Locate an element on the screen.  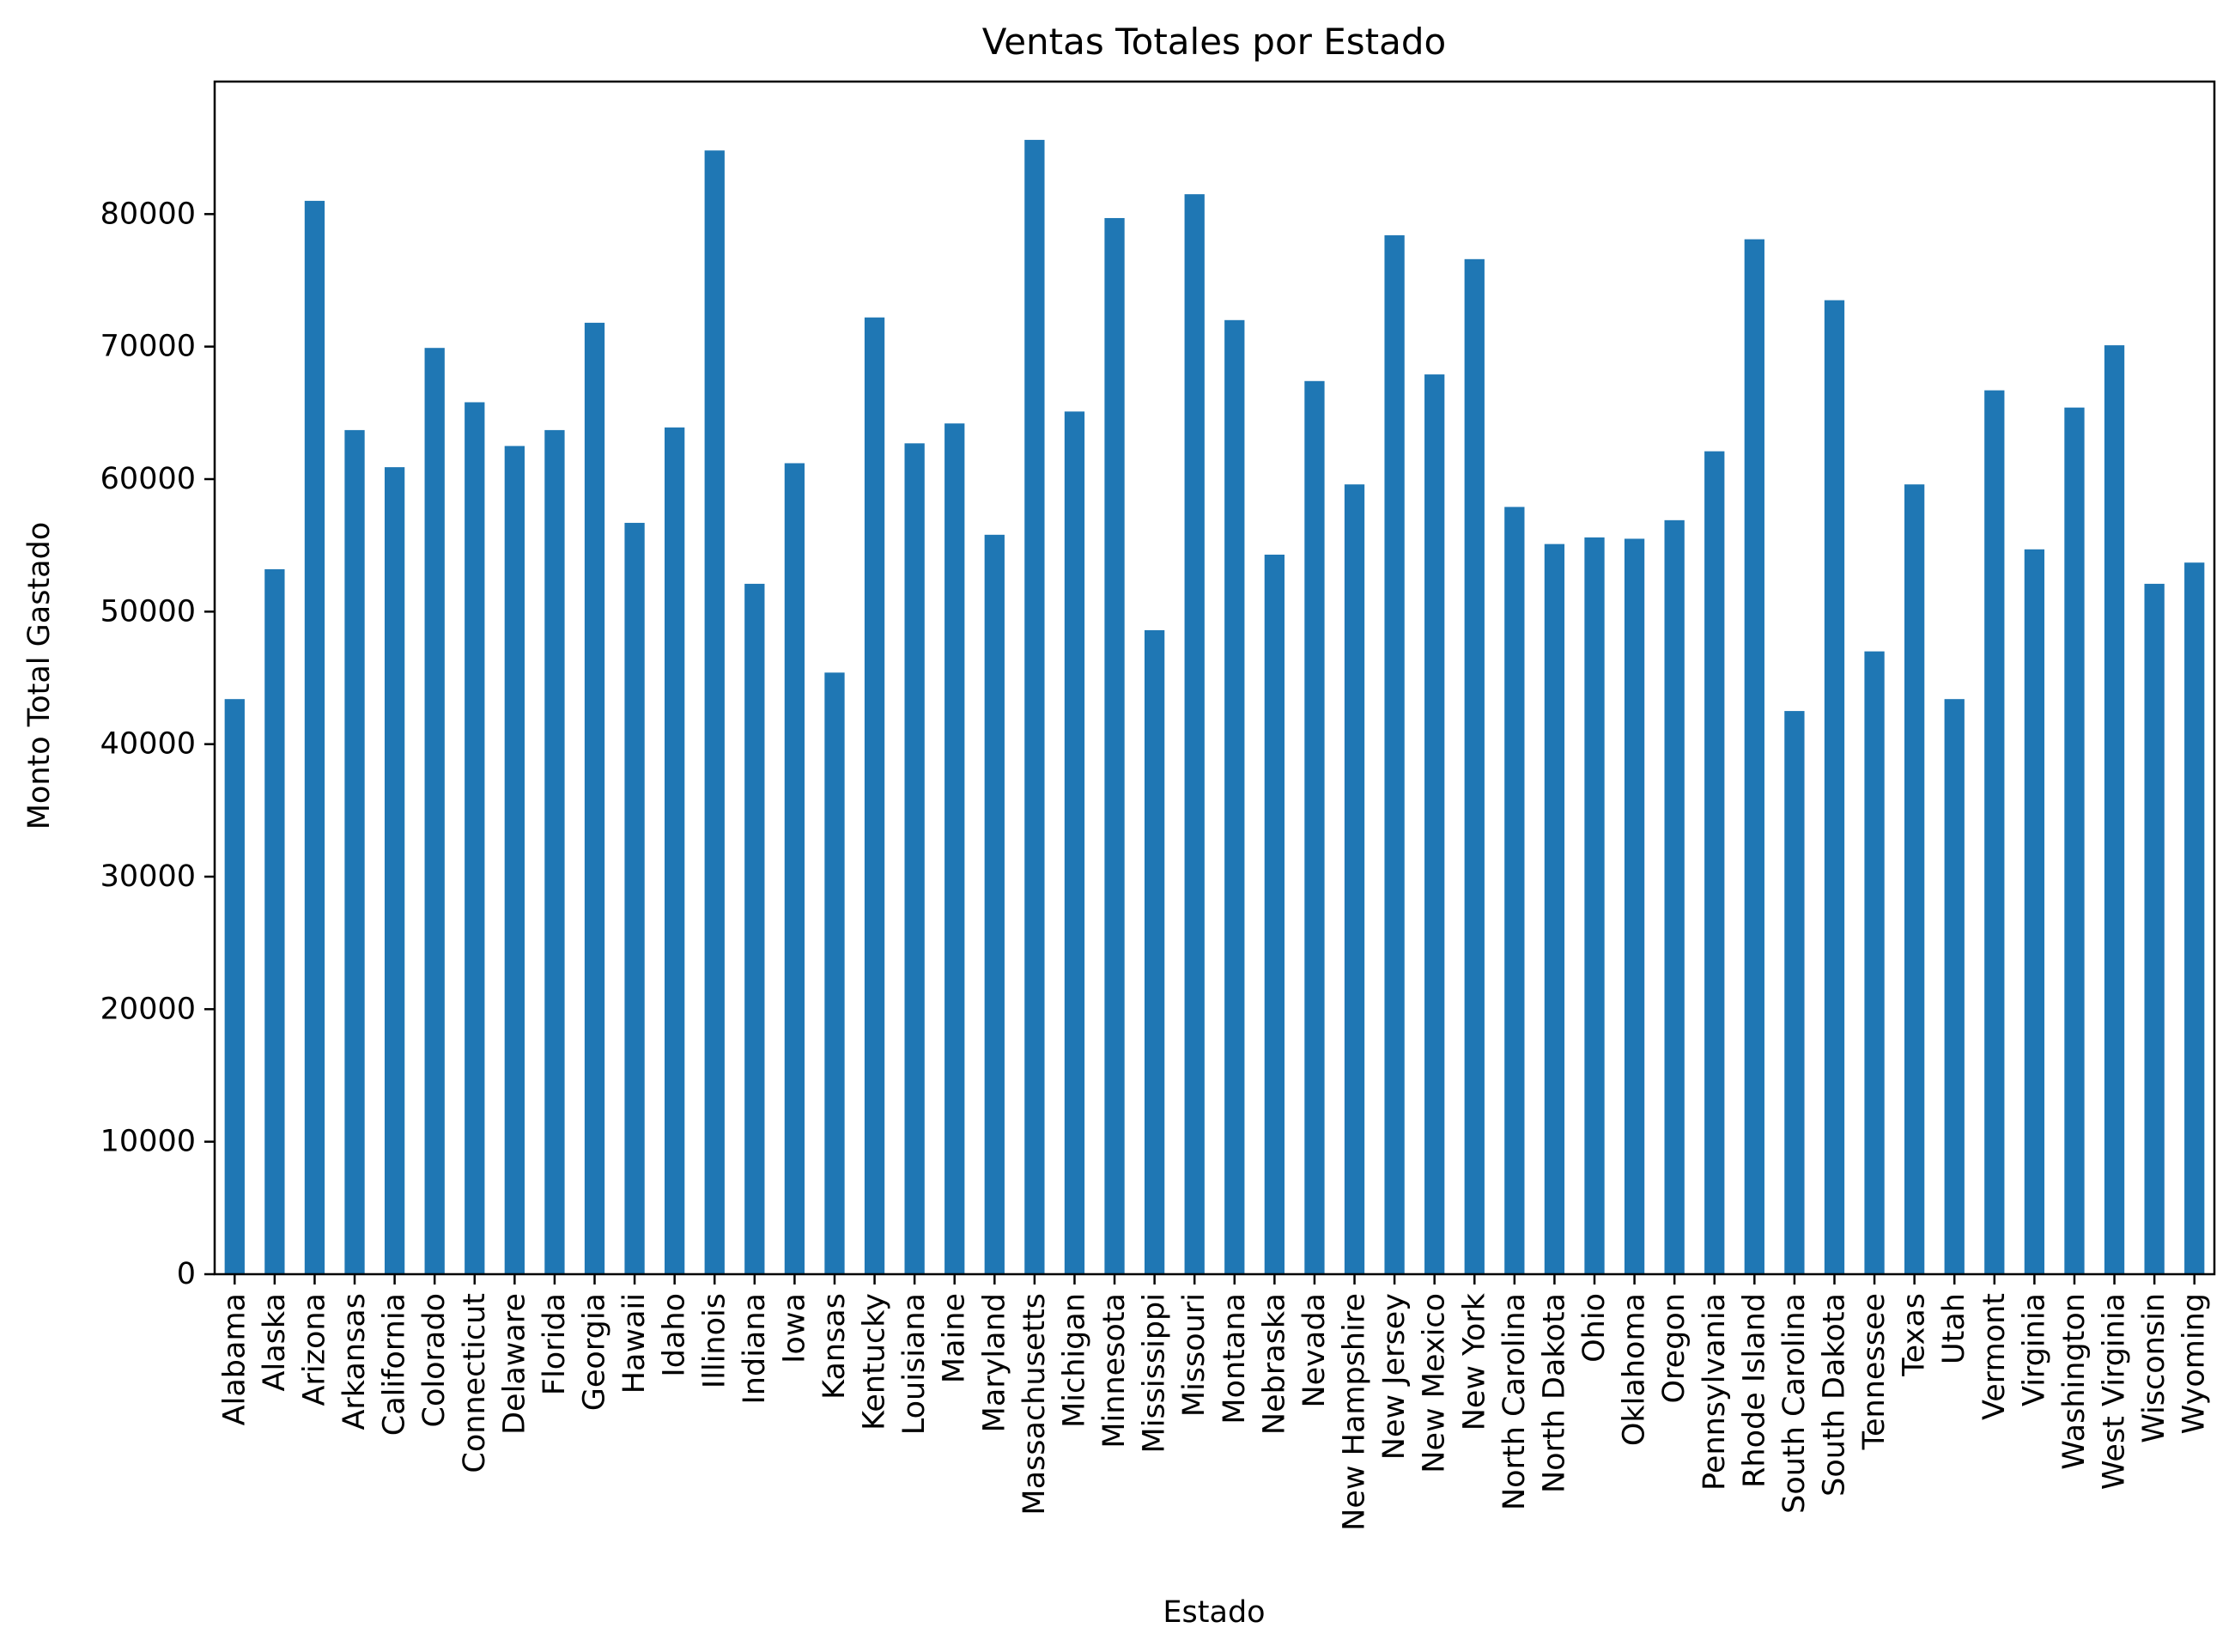
y-tick-label: 50000 is located at coordinates (148, 611).